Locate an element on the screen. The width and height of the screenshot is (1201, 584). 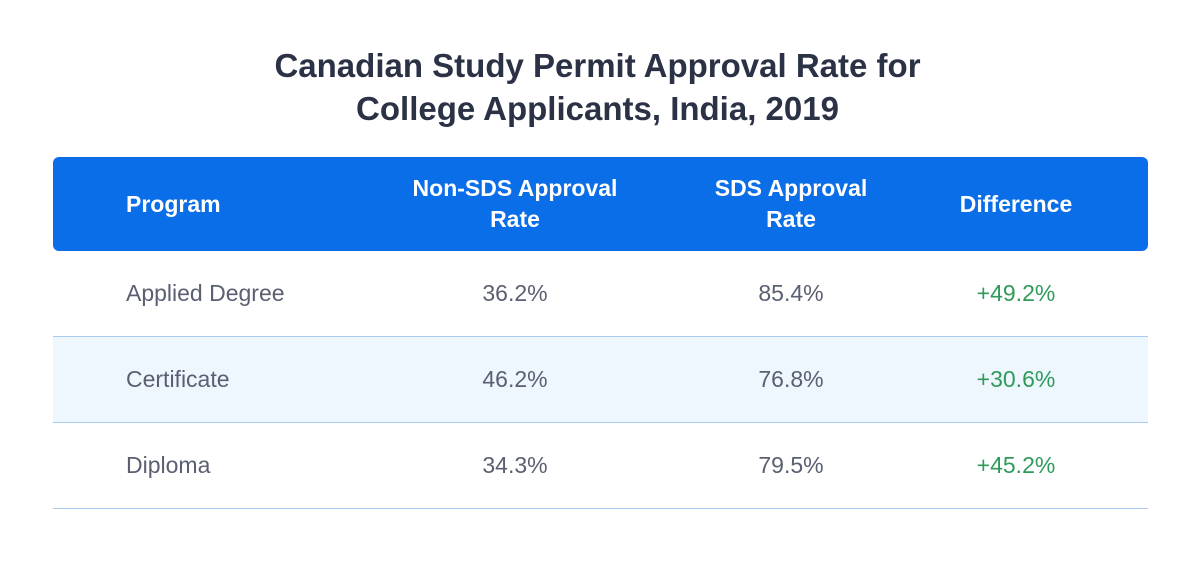
cell-program: Certificate is located at coordinates (178, 379).